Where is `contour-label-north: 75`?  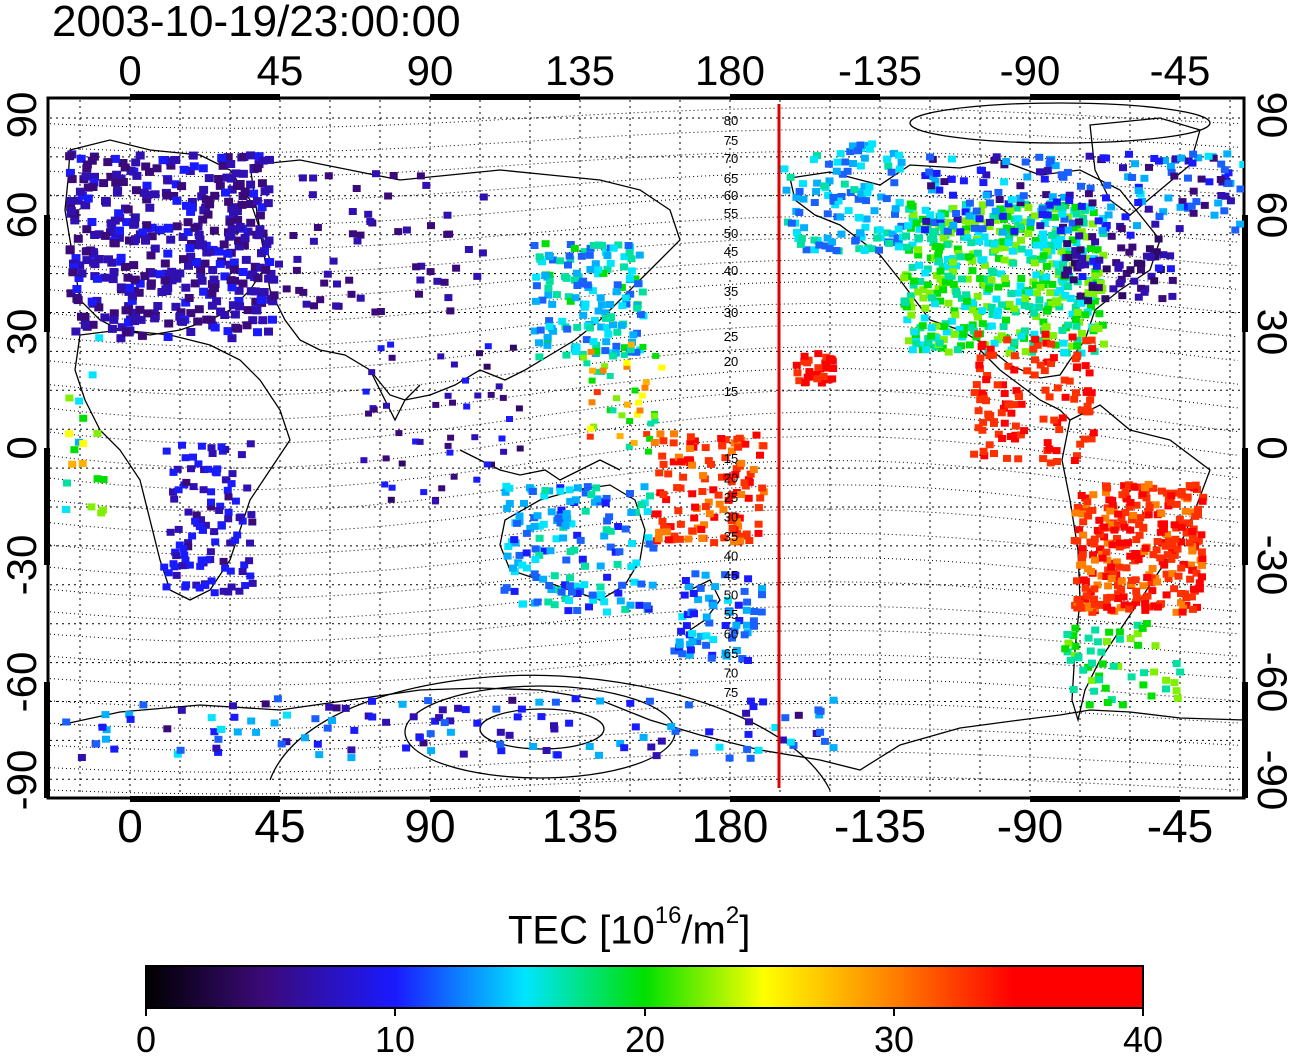
contour-label-north: 75 is located at coordinates (731, 140).